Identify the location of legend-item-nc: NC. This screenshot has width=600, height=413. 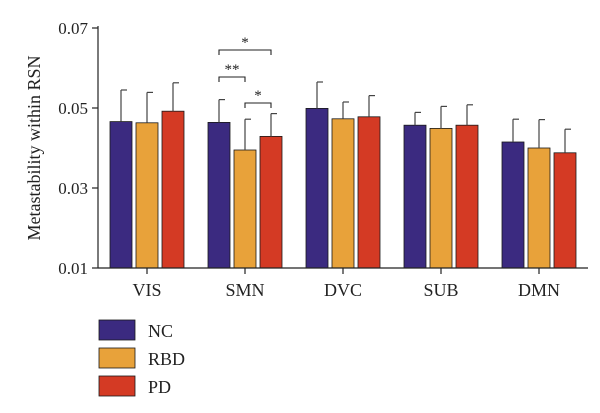
(135, 330).